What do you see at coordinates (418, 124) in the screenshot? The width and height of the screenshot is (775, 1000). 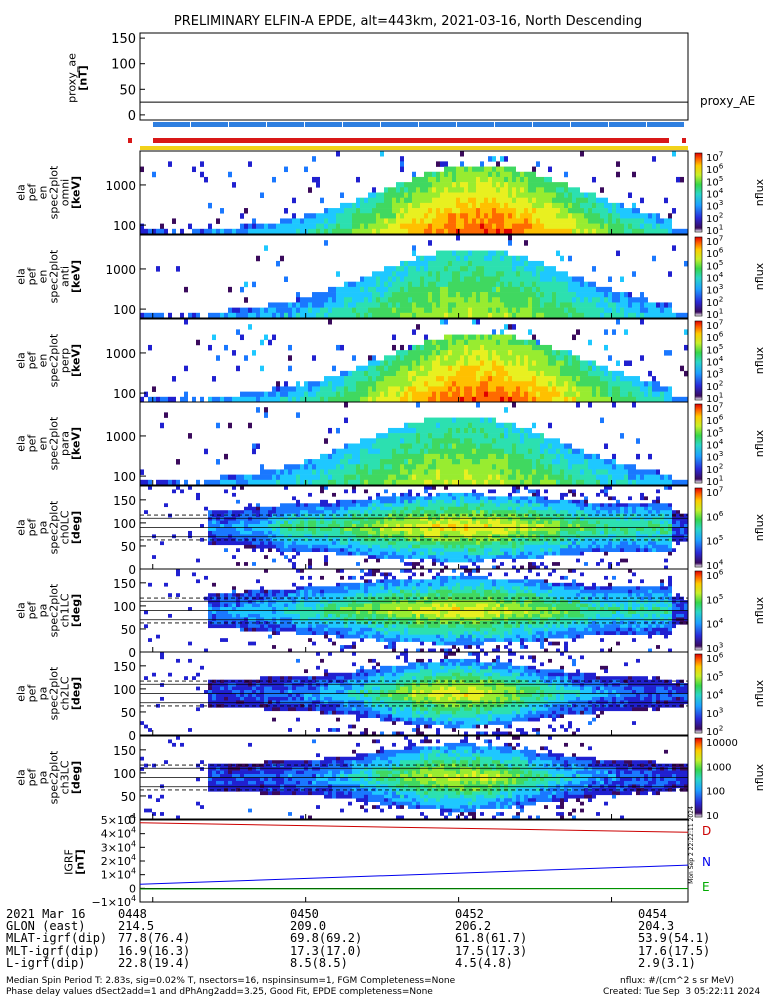 I see `status-bar-gap` at bounding box center [418, 124].